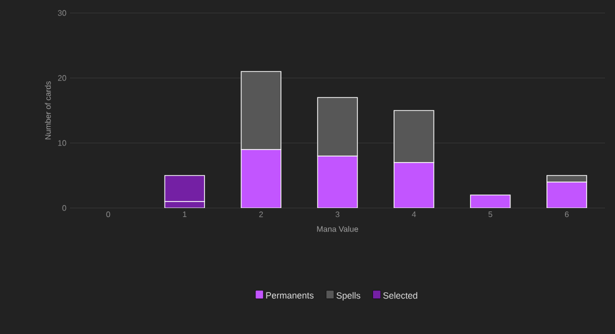 The width and height of the screenshot is (615, 334). What do you see at coordinates (290, 295) in the screenshot?
I see `legend-label: Permanents` at bounding box center [290, 295].